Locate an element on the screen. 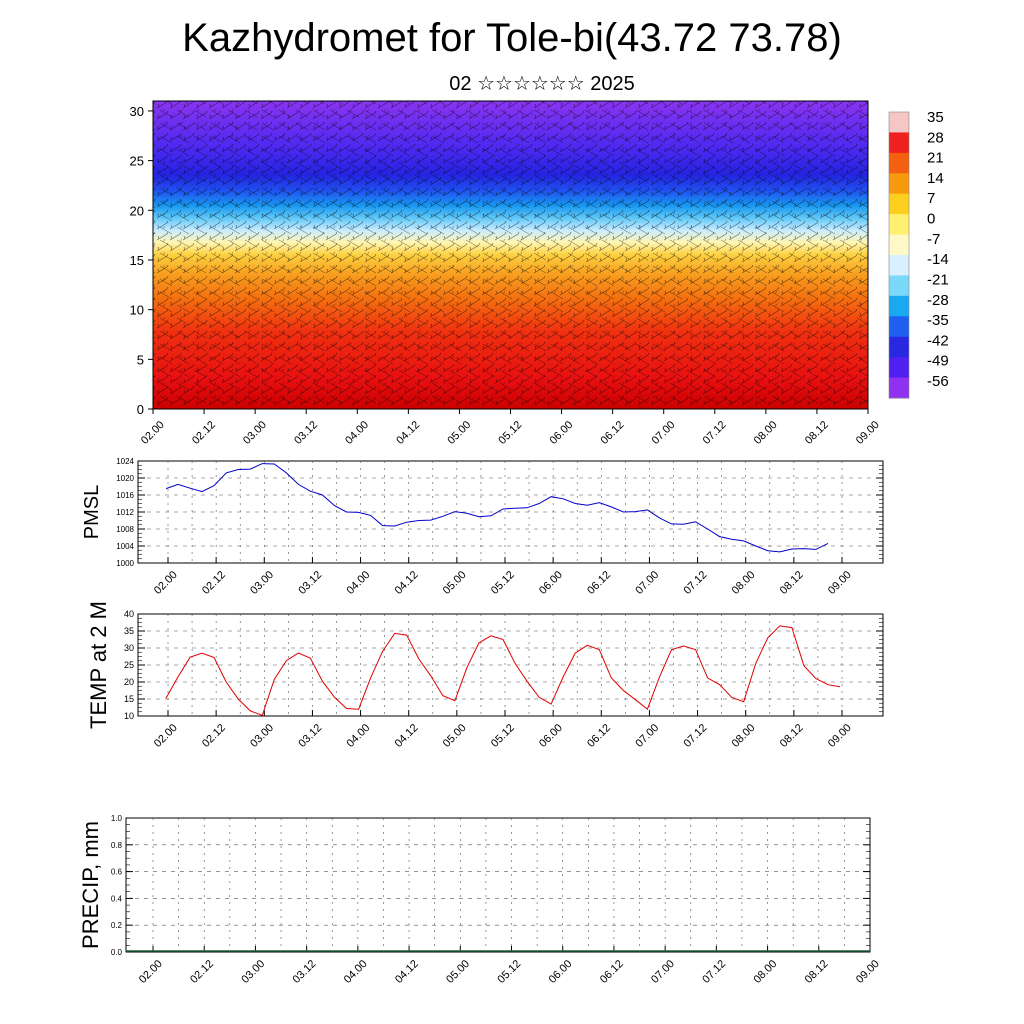 This screenshot has width=1024, height=1024. colorbar-label: 14 is located at coordinates (935, 178).